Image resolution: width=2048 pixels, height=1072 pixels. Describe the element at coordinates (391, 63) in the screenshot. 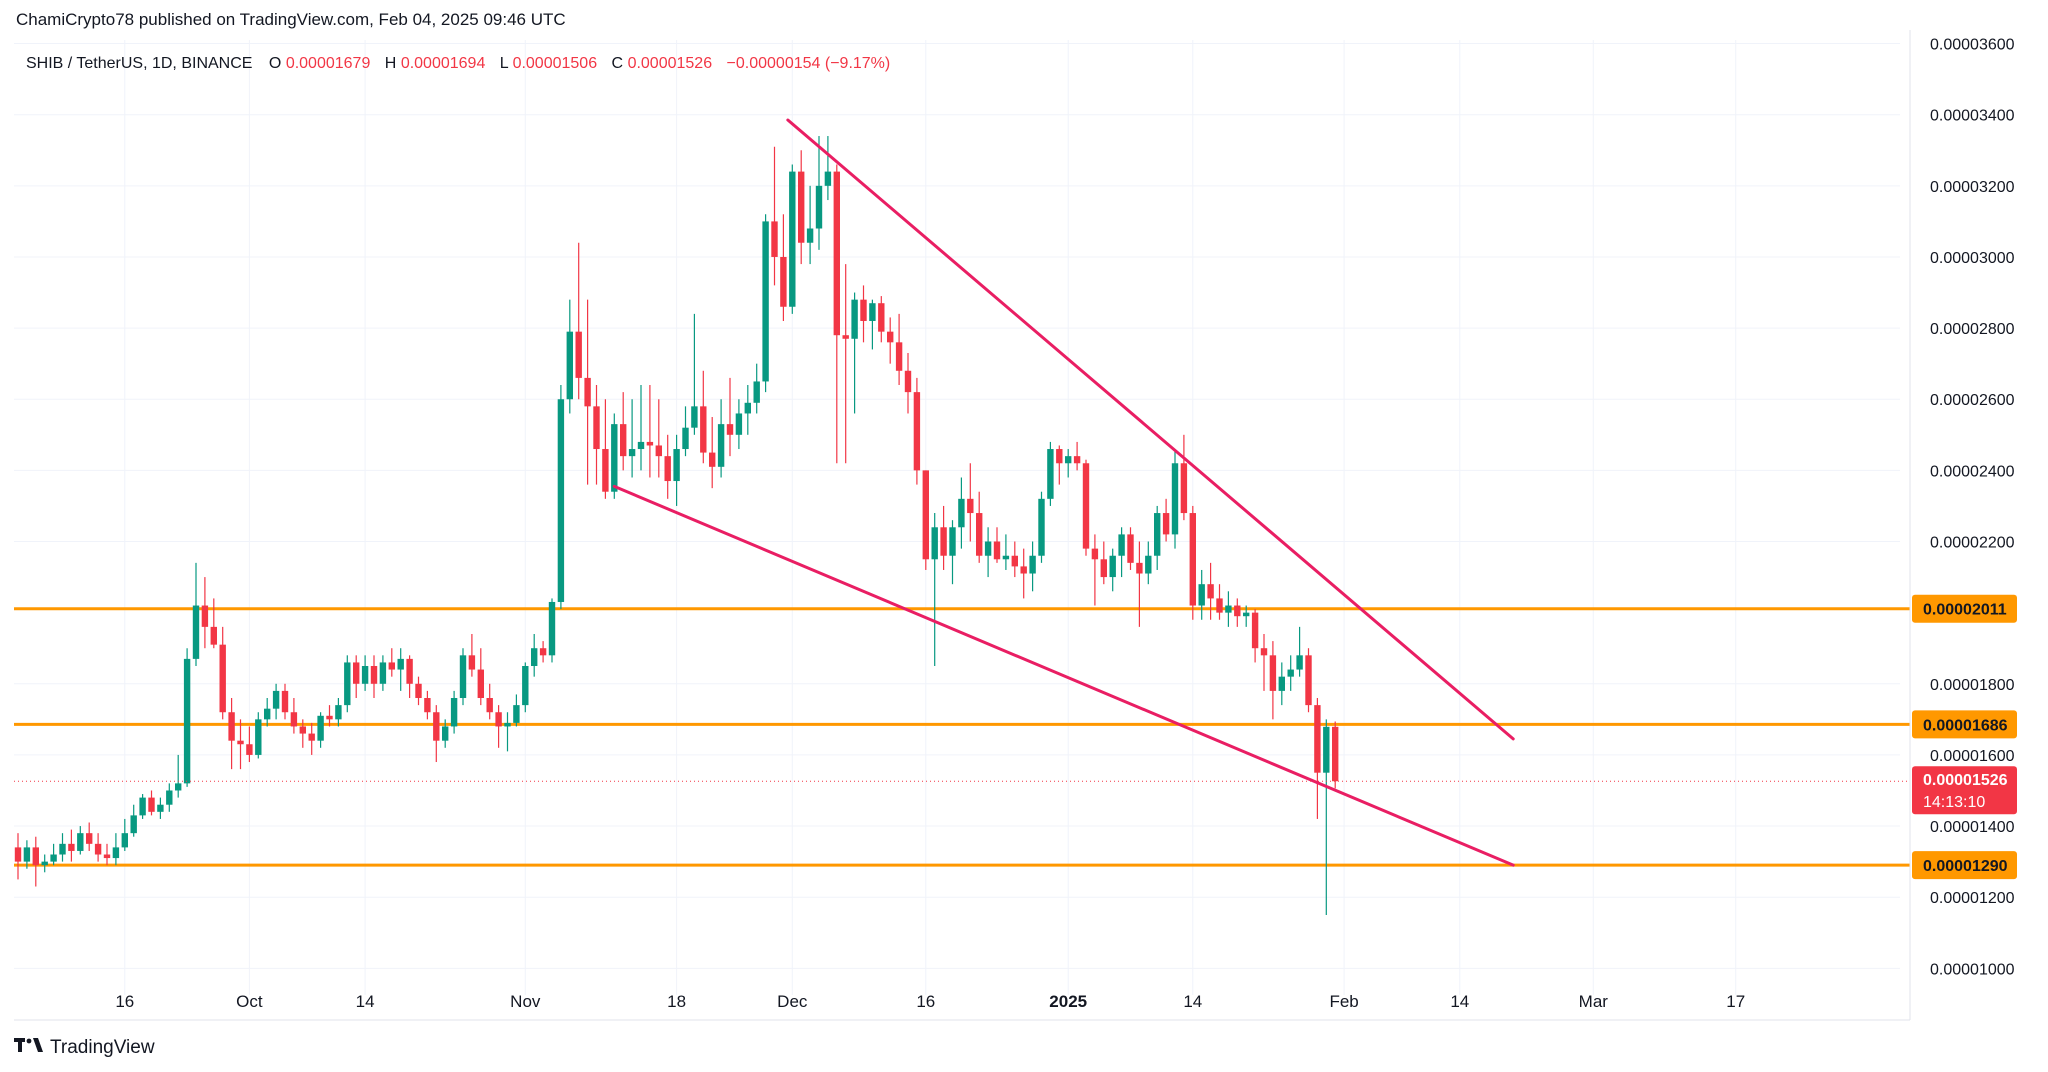

I see `legend-h-label: H` at that location.